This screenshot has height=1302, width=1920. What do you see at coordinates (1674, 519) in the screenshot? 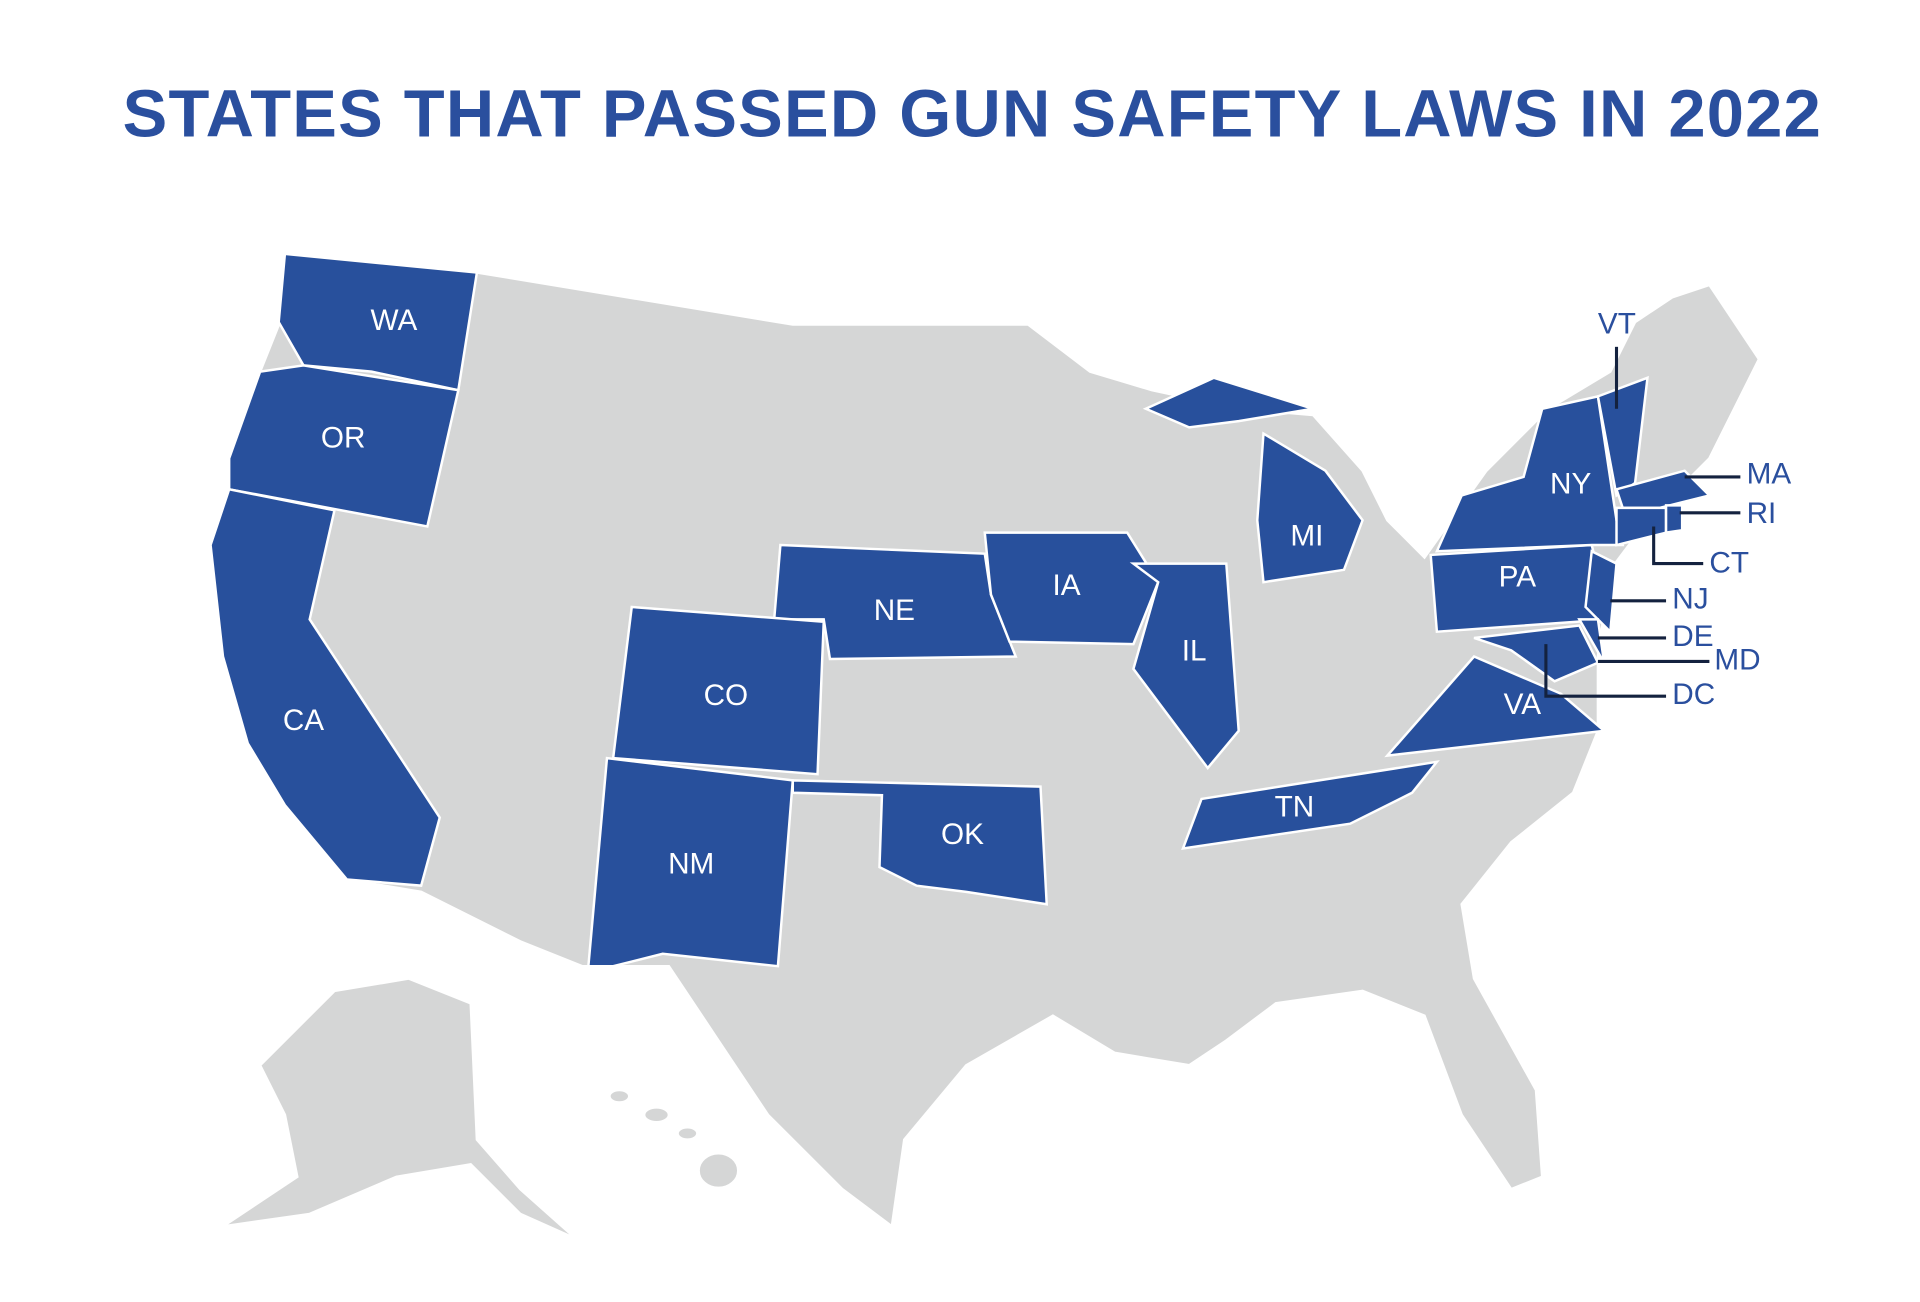
I see `state-ri` at bounding box center [1674, 519].